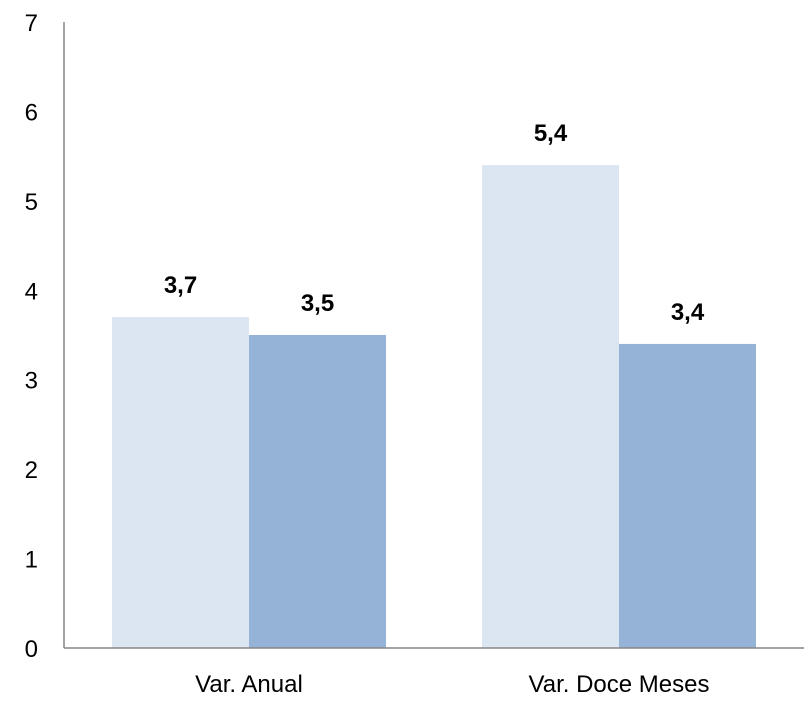 Image resolution: width=804 pixels, height=702 pixels. I want to click on y-tick-label: 4, so click(31, 291).